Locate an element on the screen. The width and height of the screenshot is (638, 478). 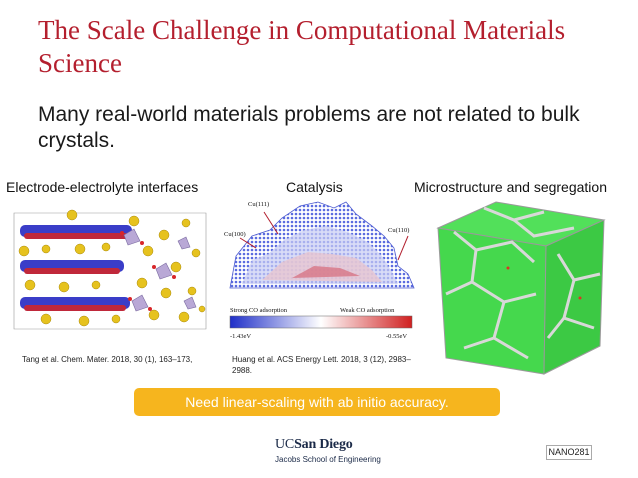
catalysis-label: Catalysis is located at coordinates (314, 187).